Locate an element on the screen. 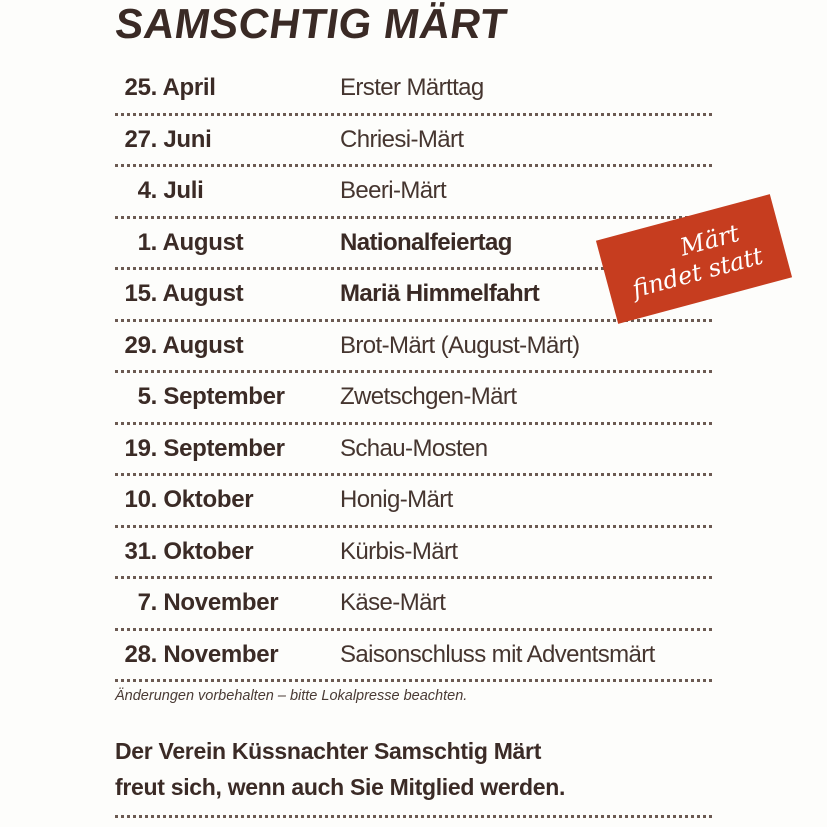 Image resolution: width=827 pixels, height=827 pixels. event-name: Beeri-Märt is located at coordinates (393, 190).